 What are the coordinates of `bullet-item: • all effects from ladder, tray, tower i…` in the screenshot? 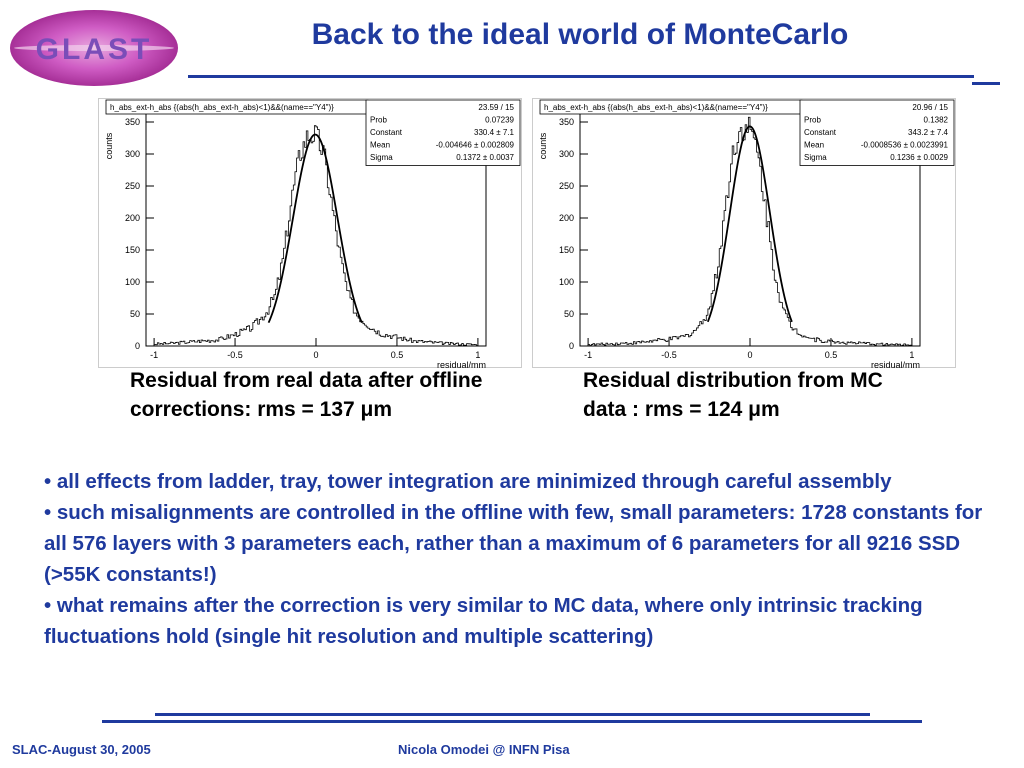 It's located at (468, 481).